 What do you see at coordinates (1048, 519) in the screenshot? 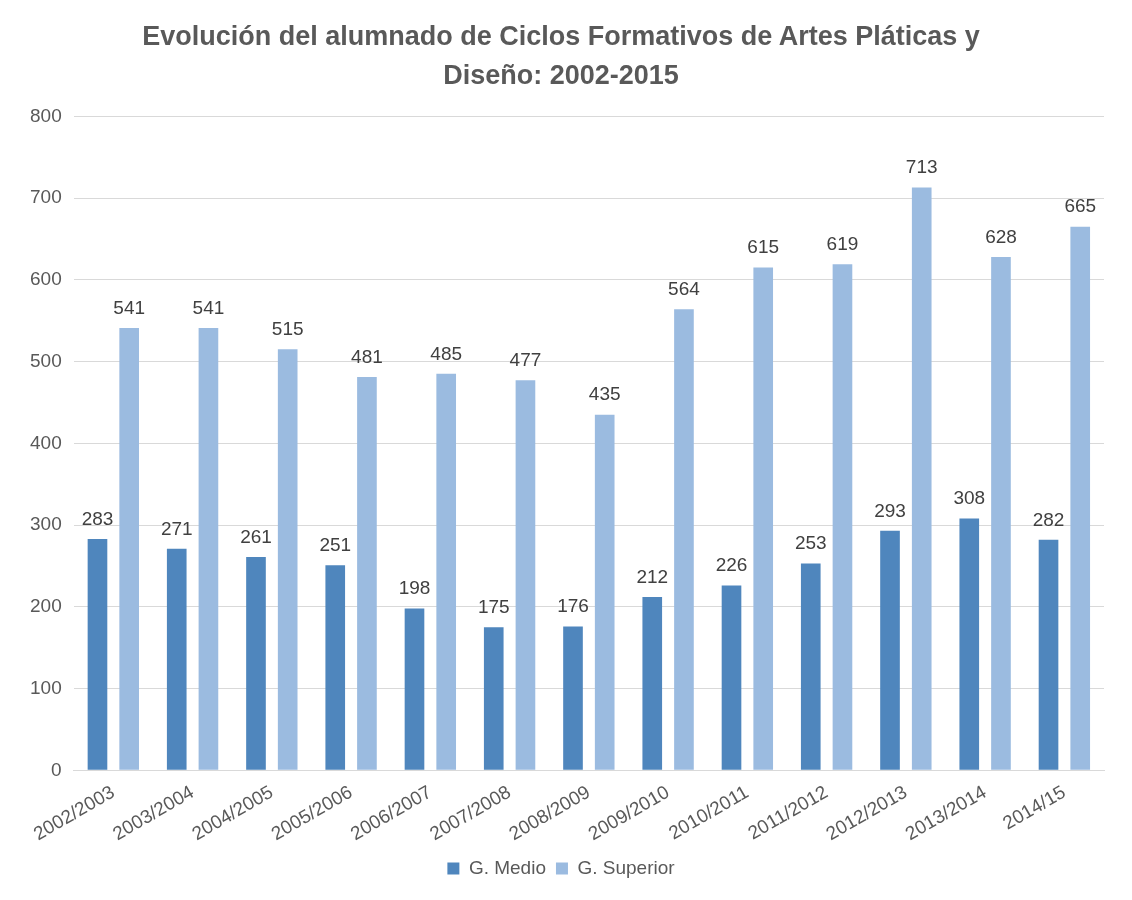
I see `data-label: 282` at bounding box center [1048, 519].